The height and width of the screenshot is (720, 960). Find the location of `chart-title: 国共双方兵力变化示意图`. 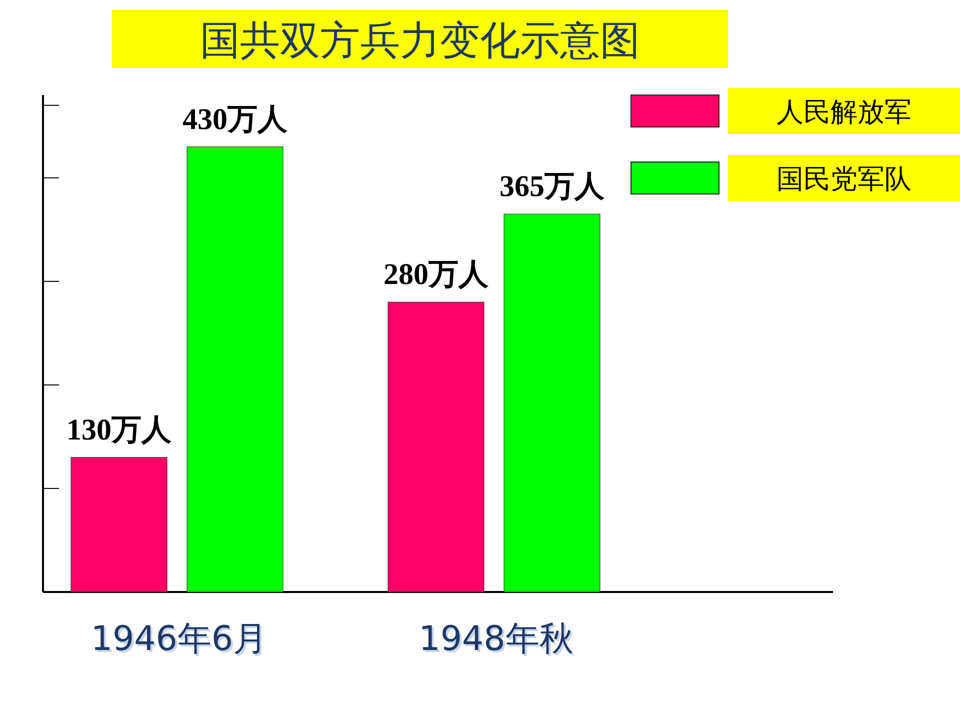

chart-title: 国共双方兵力变化示意图 is located at coordinates (420, 41).